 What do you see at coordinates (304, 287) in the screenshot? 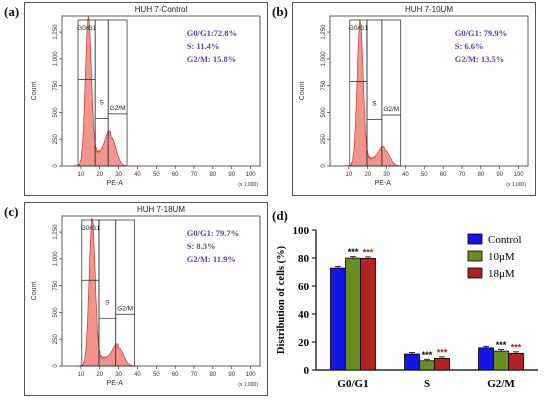
I see `y-tick-label: 60` at bounding box center [304, 287].